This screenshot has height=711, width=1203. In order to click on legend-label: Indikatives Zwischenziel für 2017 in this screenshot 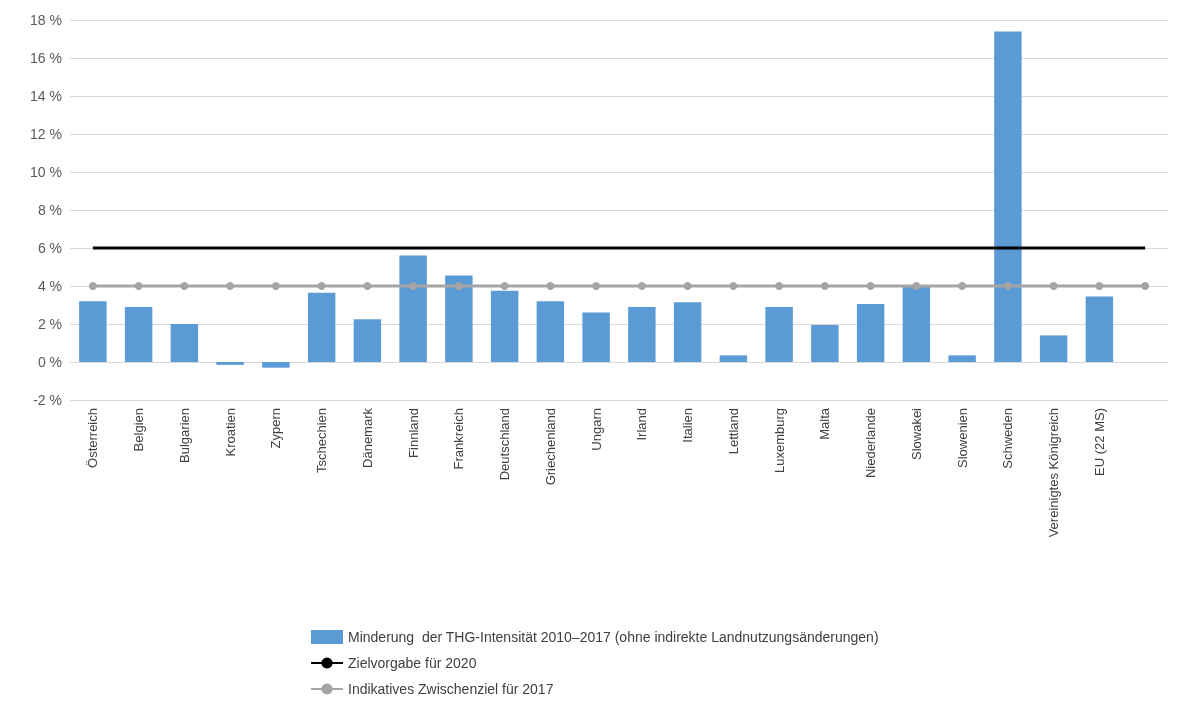, I will do `click(451, 689)`.